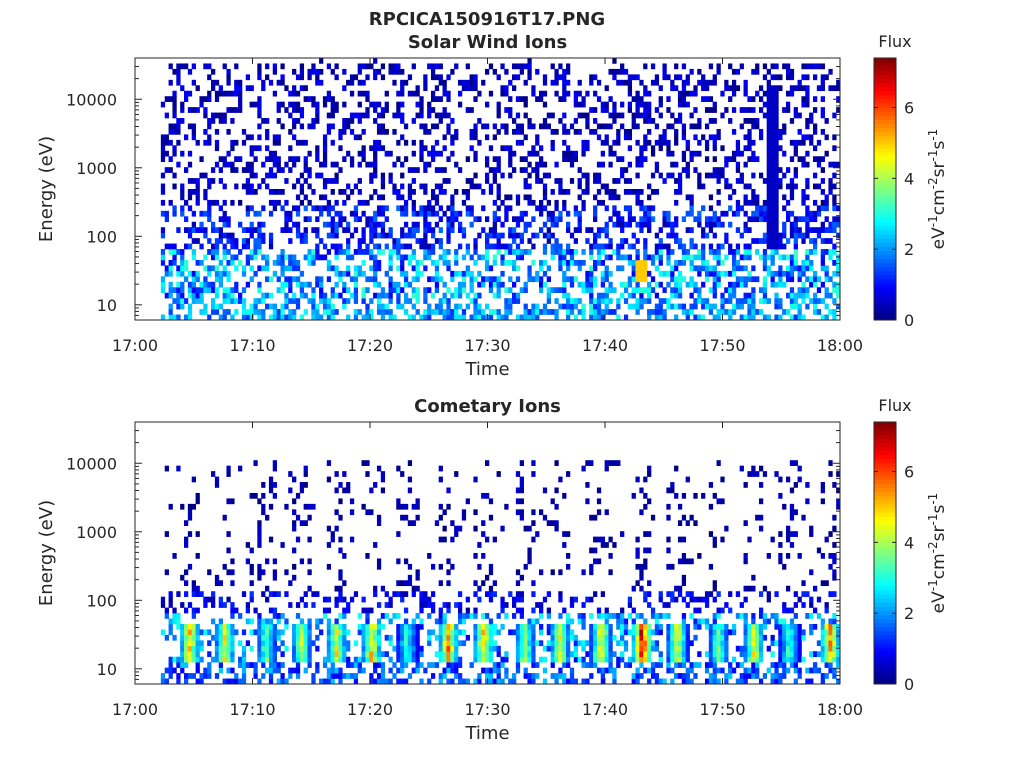 The image size is (1024, 768). What do you see at coordinates (885, 244) in the screenshot?
I see `colorbar-segment` at bounding box center [885, 244].